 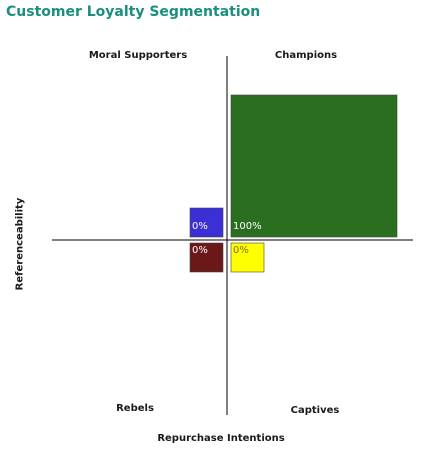 What do you see at coordinates (314, 166) in the screenshot?
I see `quadrant-box-champions` at bounding box center [314, 166].